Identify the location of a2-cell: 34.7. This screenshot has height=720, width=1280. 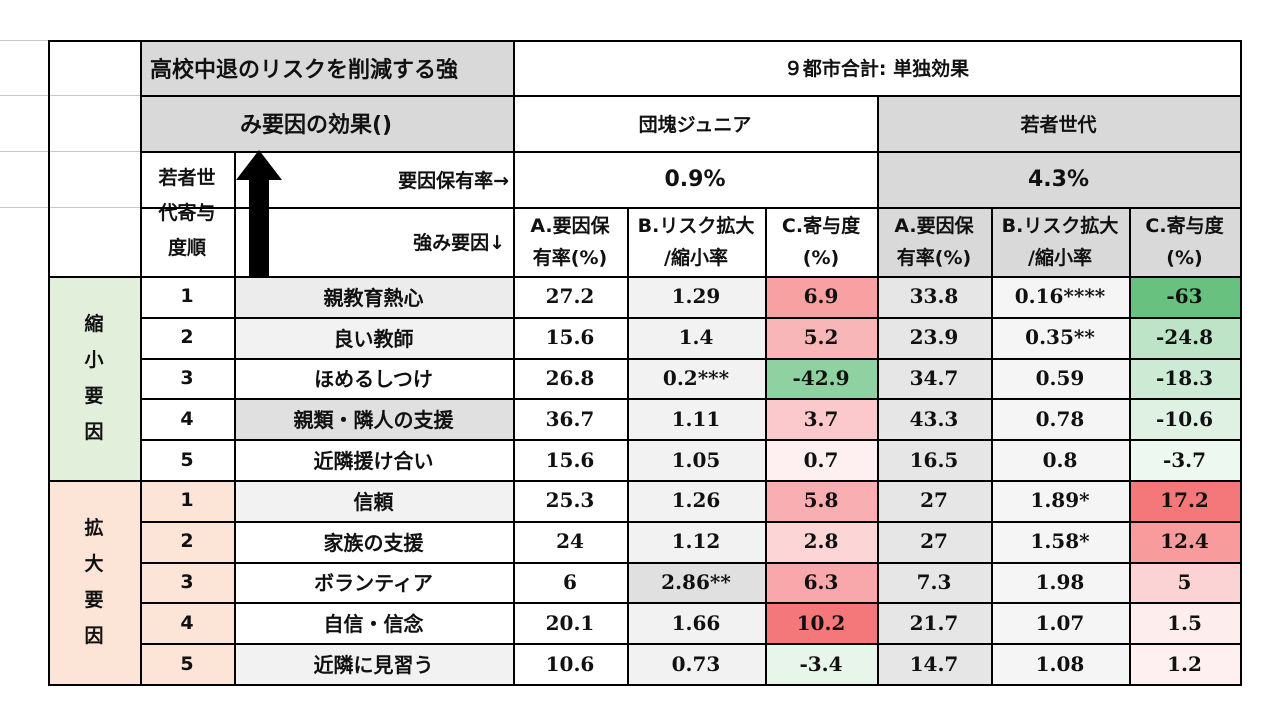
(934, 378).